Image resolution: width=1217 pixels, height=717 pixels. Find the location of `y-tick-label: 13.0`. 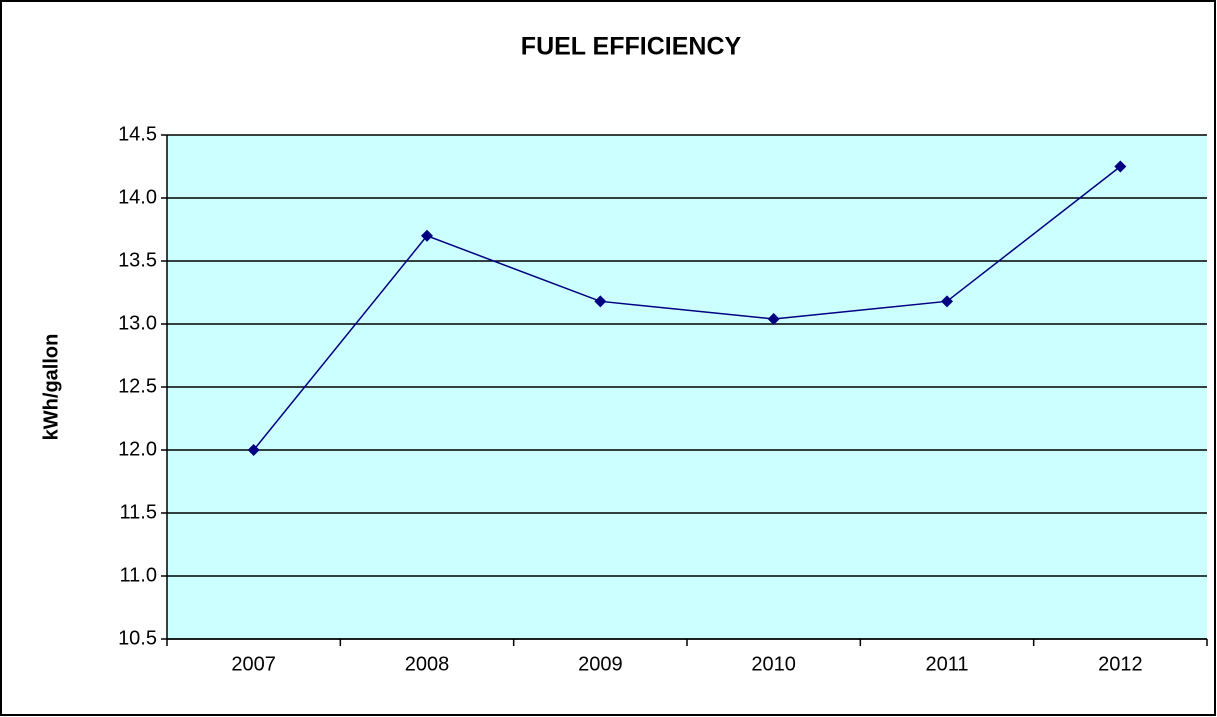

y-tick-label: 13.0 is located at coordinates (137, 323).